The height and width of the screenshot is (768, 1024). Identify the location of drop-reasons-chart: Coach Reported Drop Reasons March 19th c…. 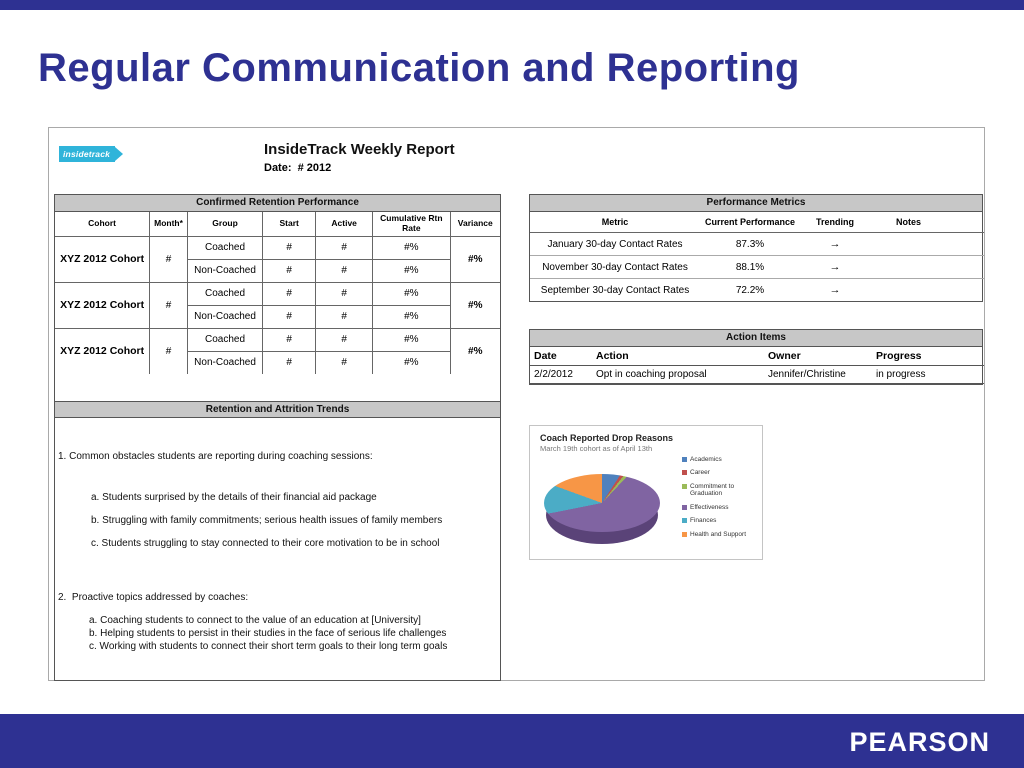
(646, 492).